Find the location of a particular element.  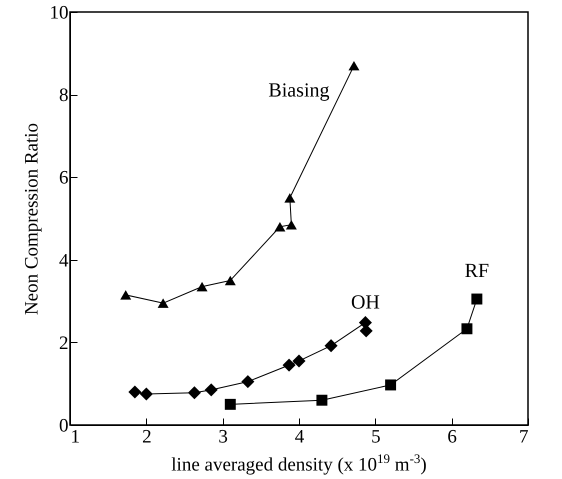

x-tick-label: 4 is located at coordinates (299, 437).